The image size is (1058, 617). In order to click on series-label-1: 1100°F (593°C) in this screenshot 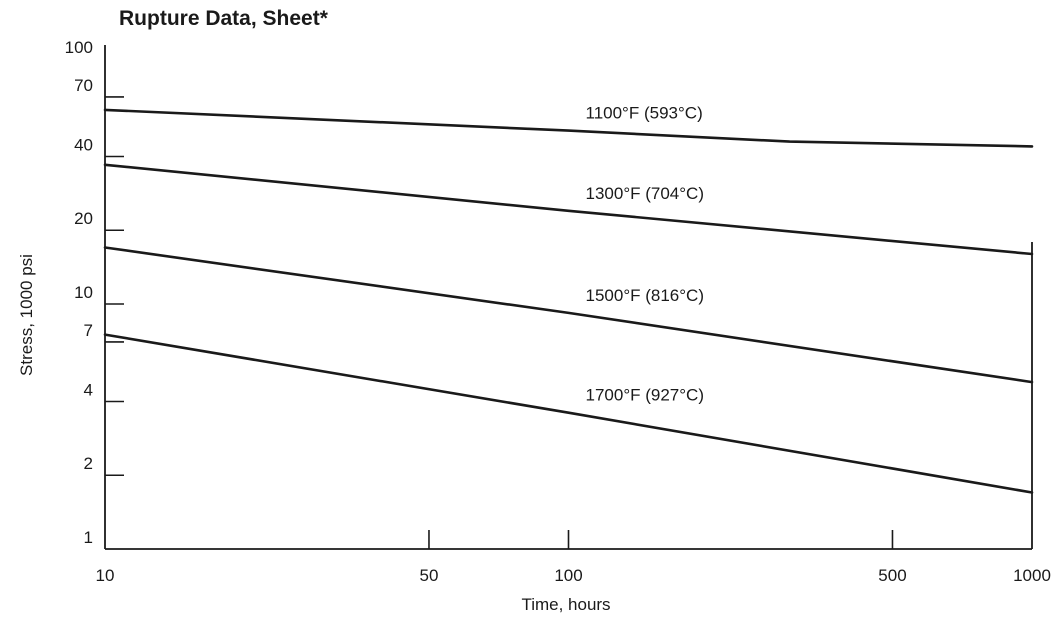, I will do `click(644, 113)`.